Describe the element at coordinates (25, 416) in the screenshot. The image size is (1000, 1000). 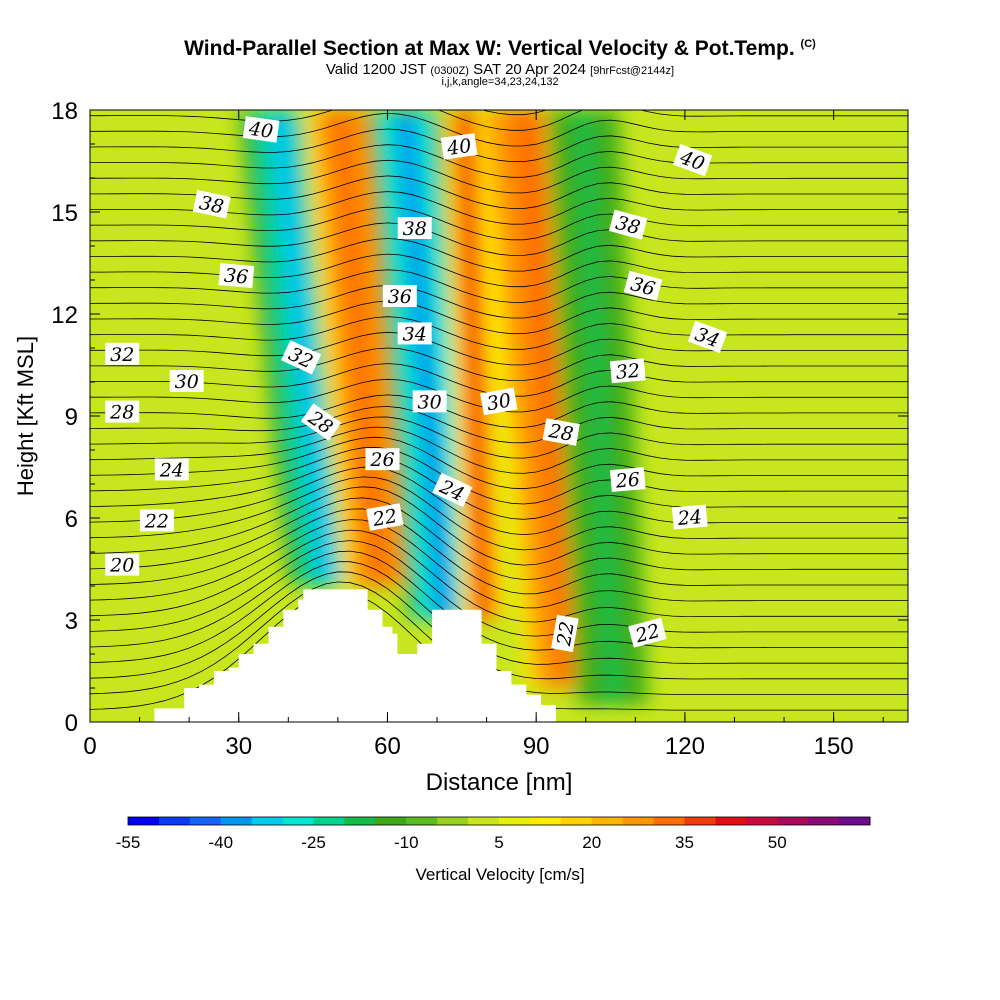
I see `y-axis-label: Height [Kft MSL]` at that location.